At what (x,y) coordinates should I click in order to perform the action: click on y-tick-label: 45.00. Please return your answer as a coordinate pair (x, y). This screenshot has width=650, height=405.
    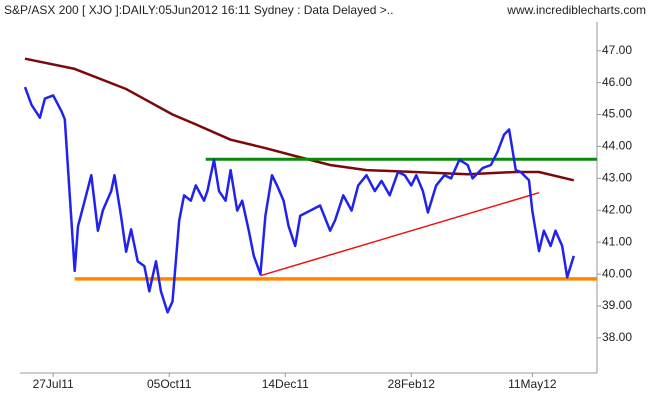
    Looking at the image, I should click on (617, 114).